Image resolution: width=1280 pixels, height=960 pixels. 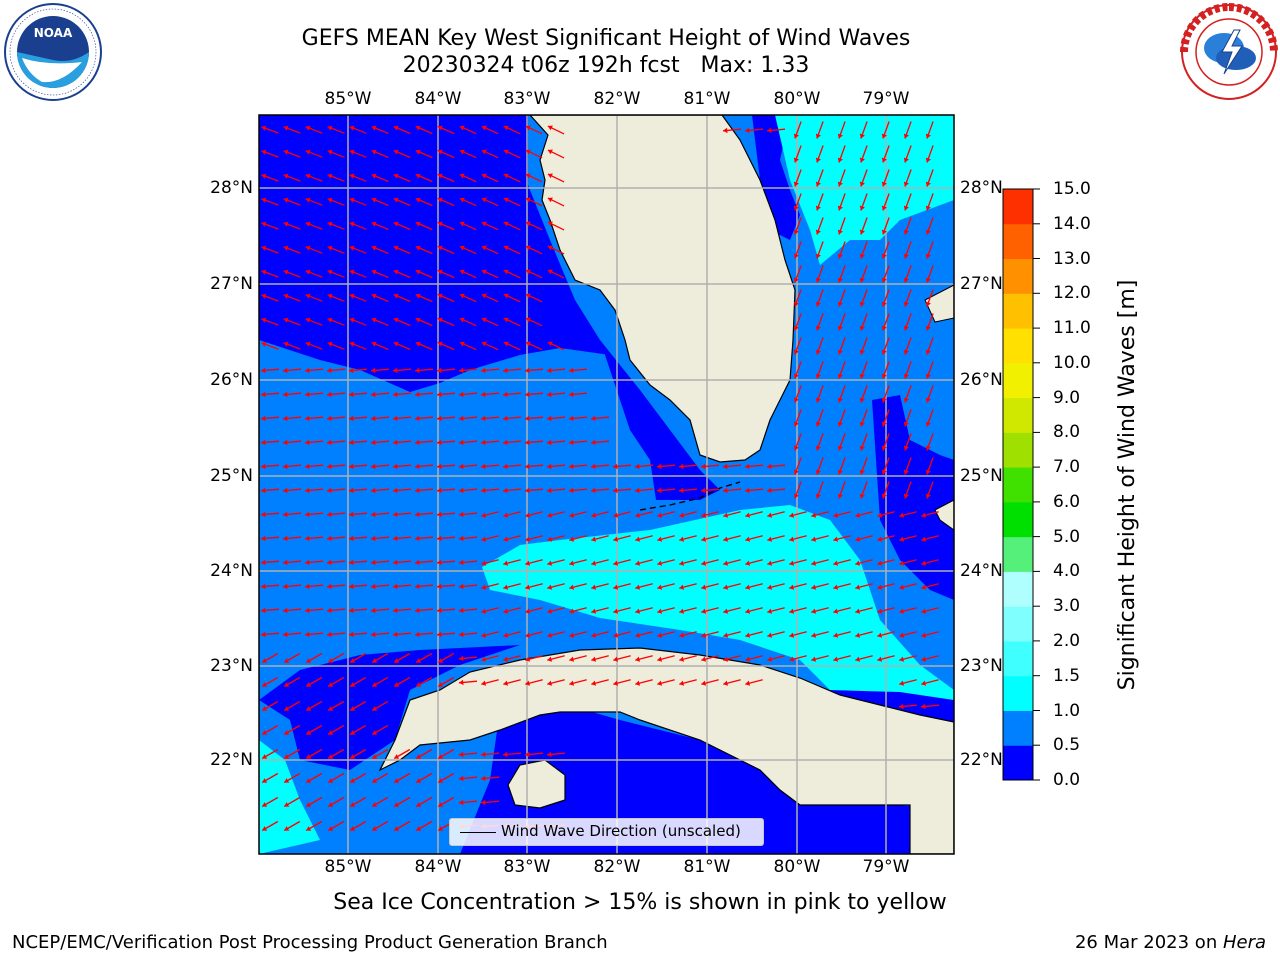 What do you see at coordinates (527, 99) in the screenshot?
I see `lon-tick-top: 83°W` at bounding box center [527, 99].